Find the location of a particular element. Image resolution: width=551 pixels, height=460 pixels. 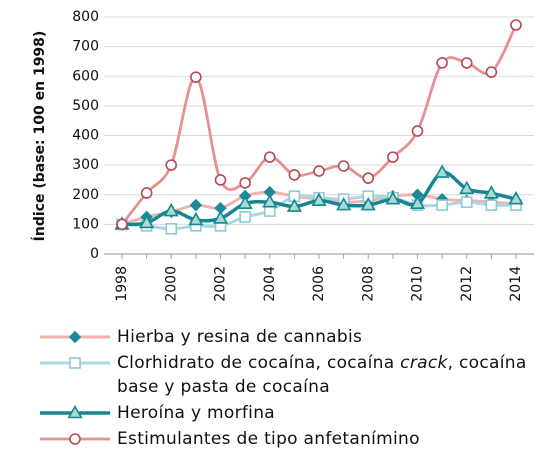

legend-item-3: Heroína y morfina is located at coordinates (291, 413).